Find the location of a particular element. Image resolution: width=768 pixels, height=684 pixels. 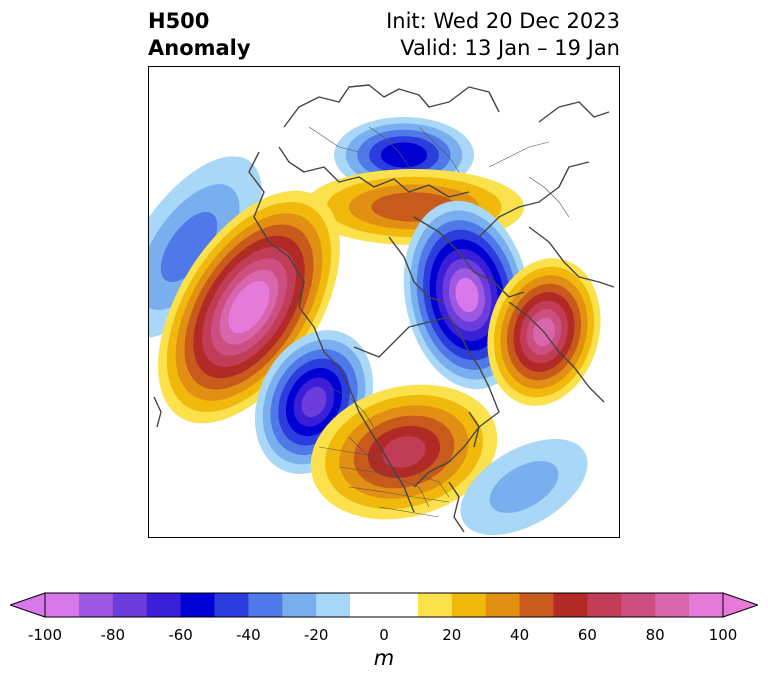

colorbar-tick-label: -100 is located at coordinates (45, 635).